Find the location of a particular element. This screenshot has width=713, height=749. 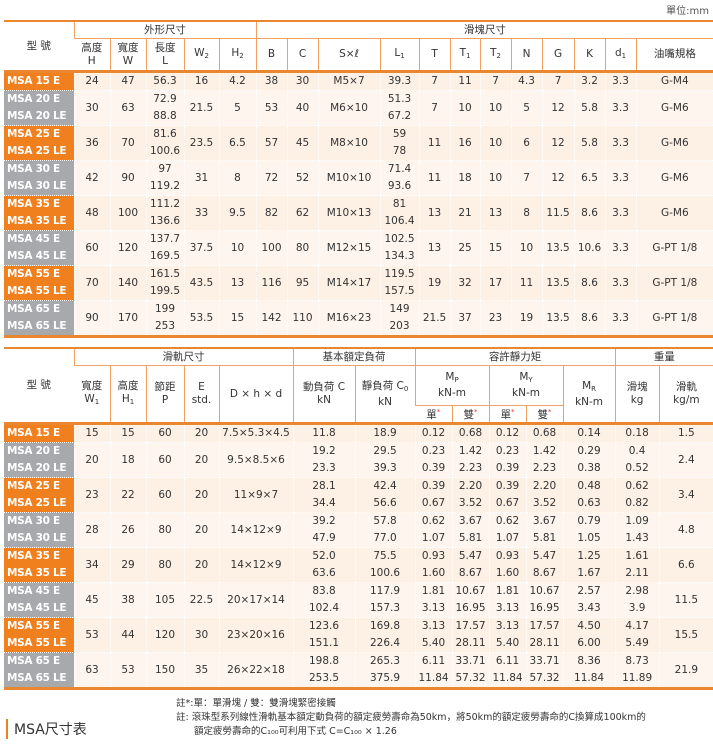

value: 2.11 is located at coordinates (637, 573).